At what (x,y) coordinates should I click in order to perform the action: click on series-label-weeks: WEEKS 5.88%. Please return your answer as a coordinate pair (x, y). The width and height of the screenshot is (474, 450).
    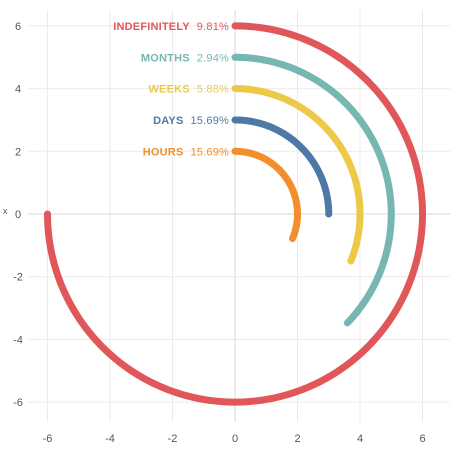
    Looking at the image, I should click on (188, 90).